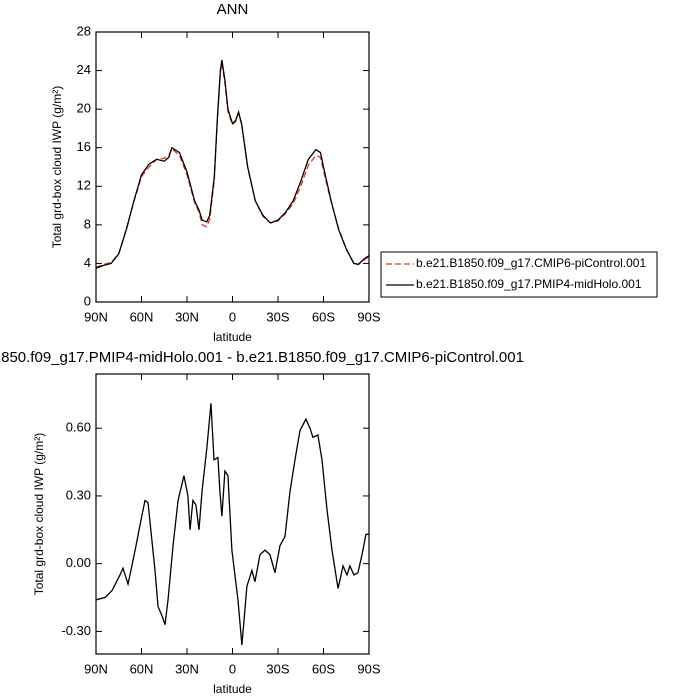  Describe the element at coordinates (76, 630) in the screenshot. I see `y-tick-label: -0.30` at that location.